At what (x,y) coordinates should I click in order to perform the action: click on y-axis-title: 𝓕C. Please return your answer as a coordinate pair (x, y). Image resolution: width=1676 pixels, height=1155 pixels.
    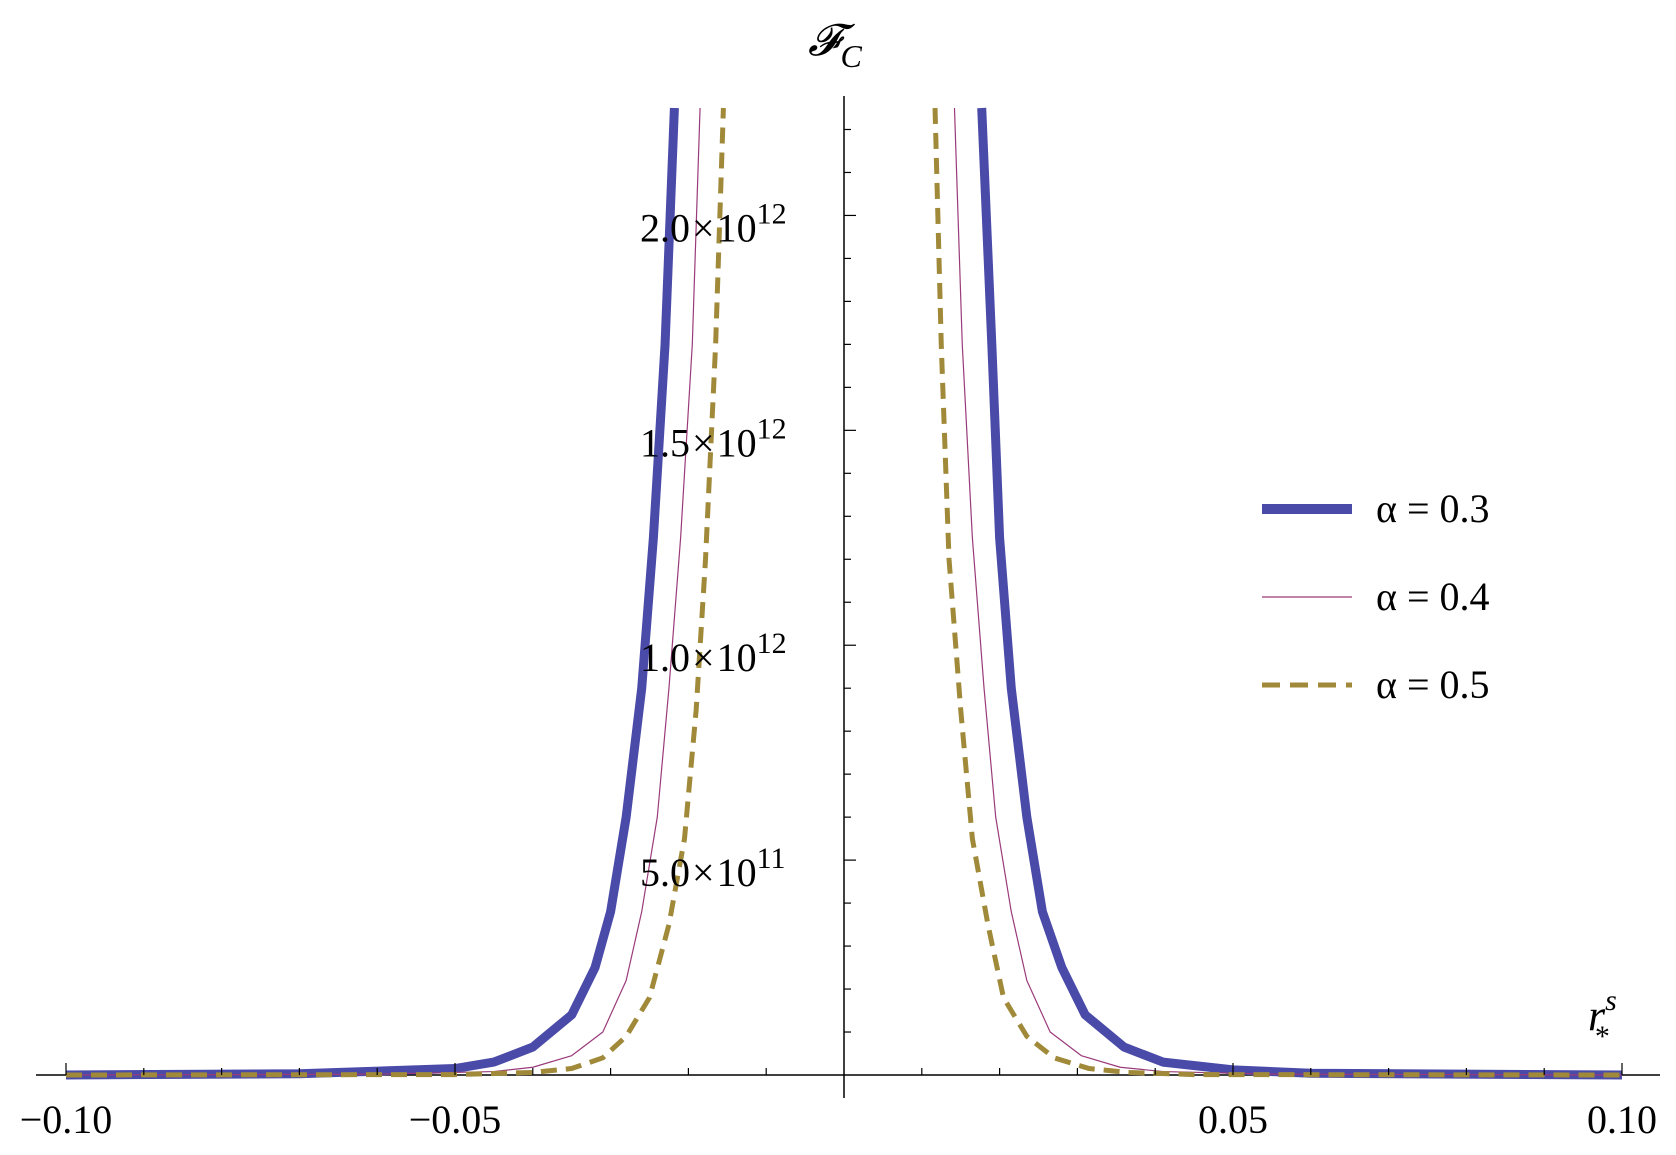
    Looking at the image, I should click on (835, 45).